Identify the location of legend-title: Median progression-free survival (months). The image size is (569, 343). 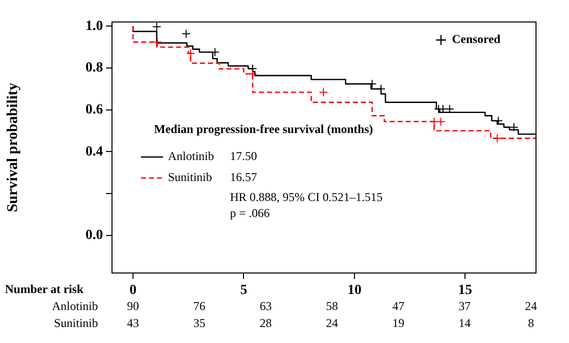
(263, 129).